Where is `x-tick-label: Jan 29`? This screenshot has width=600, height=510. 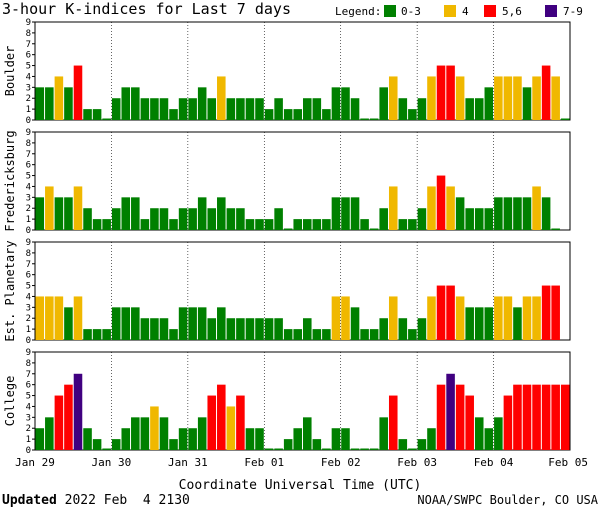
x-tick-label: Jan 29 is located at coordinates (35, 462).